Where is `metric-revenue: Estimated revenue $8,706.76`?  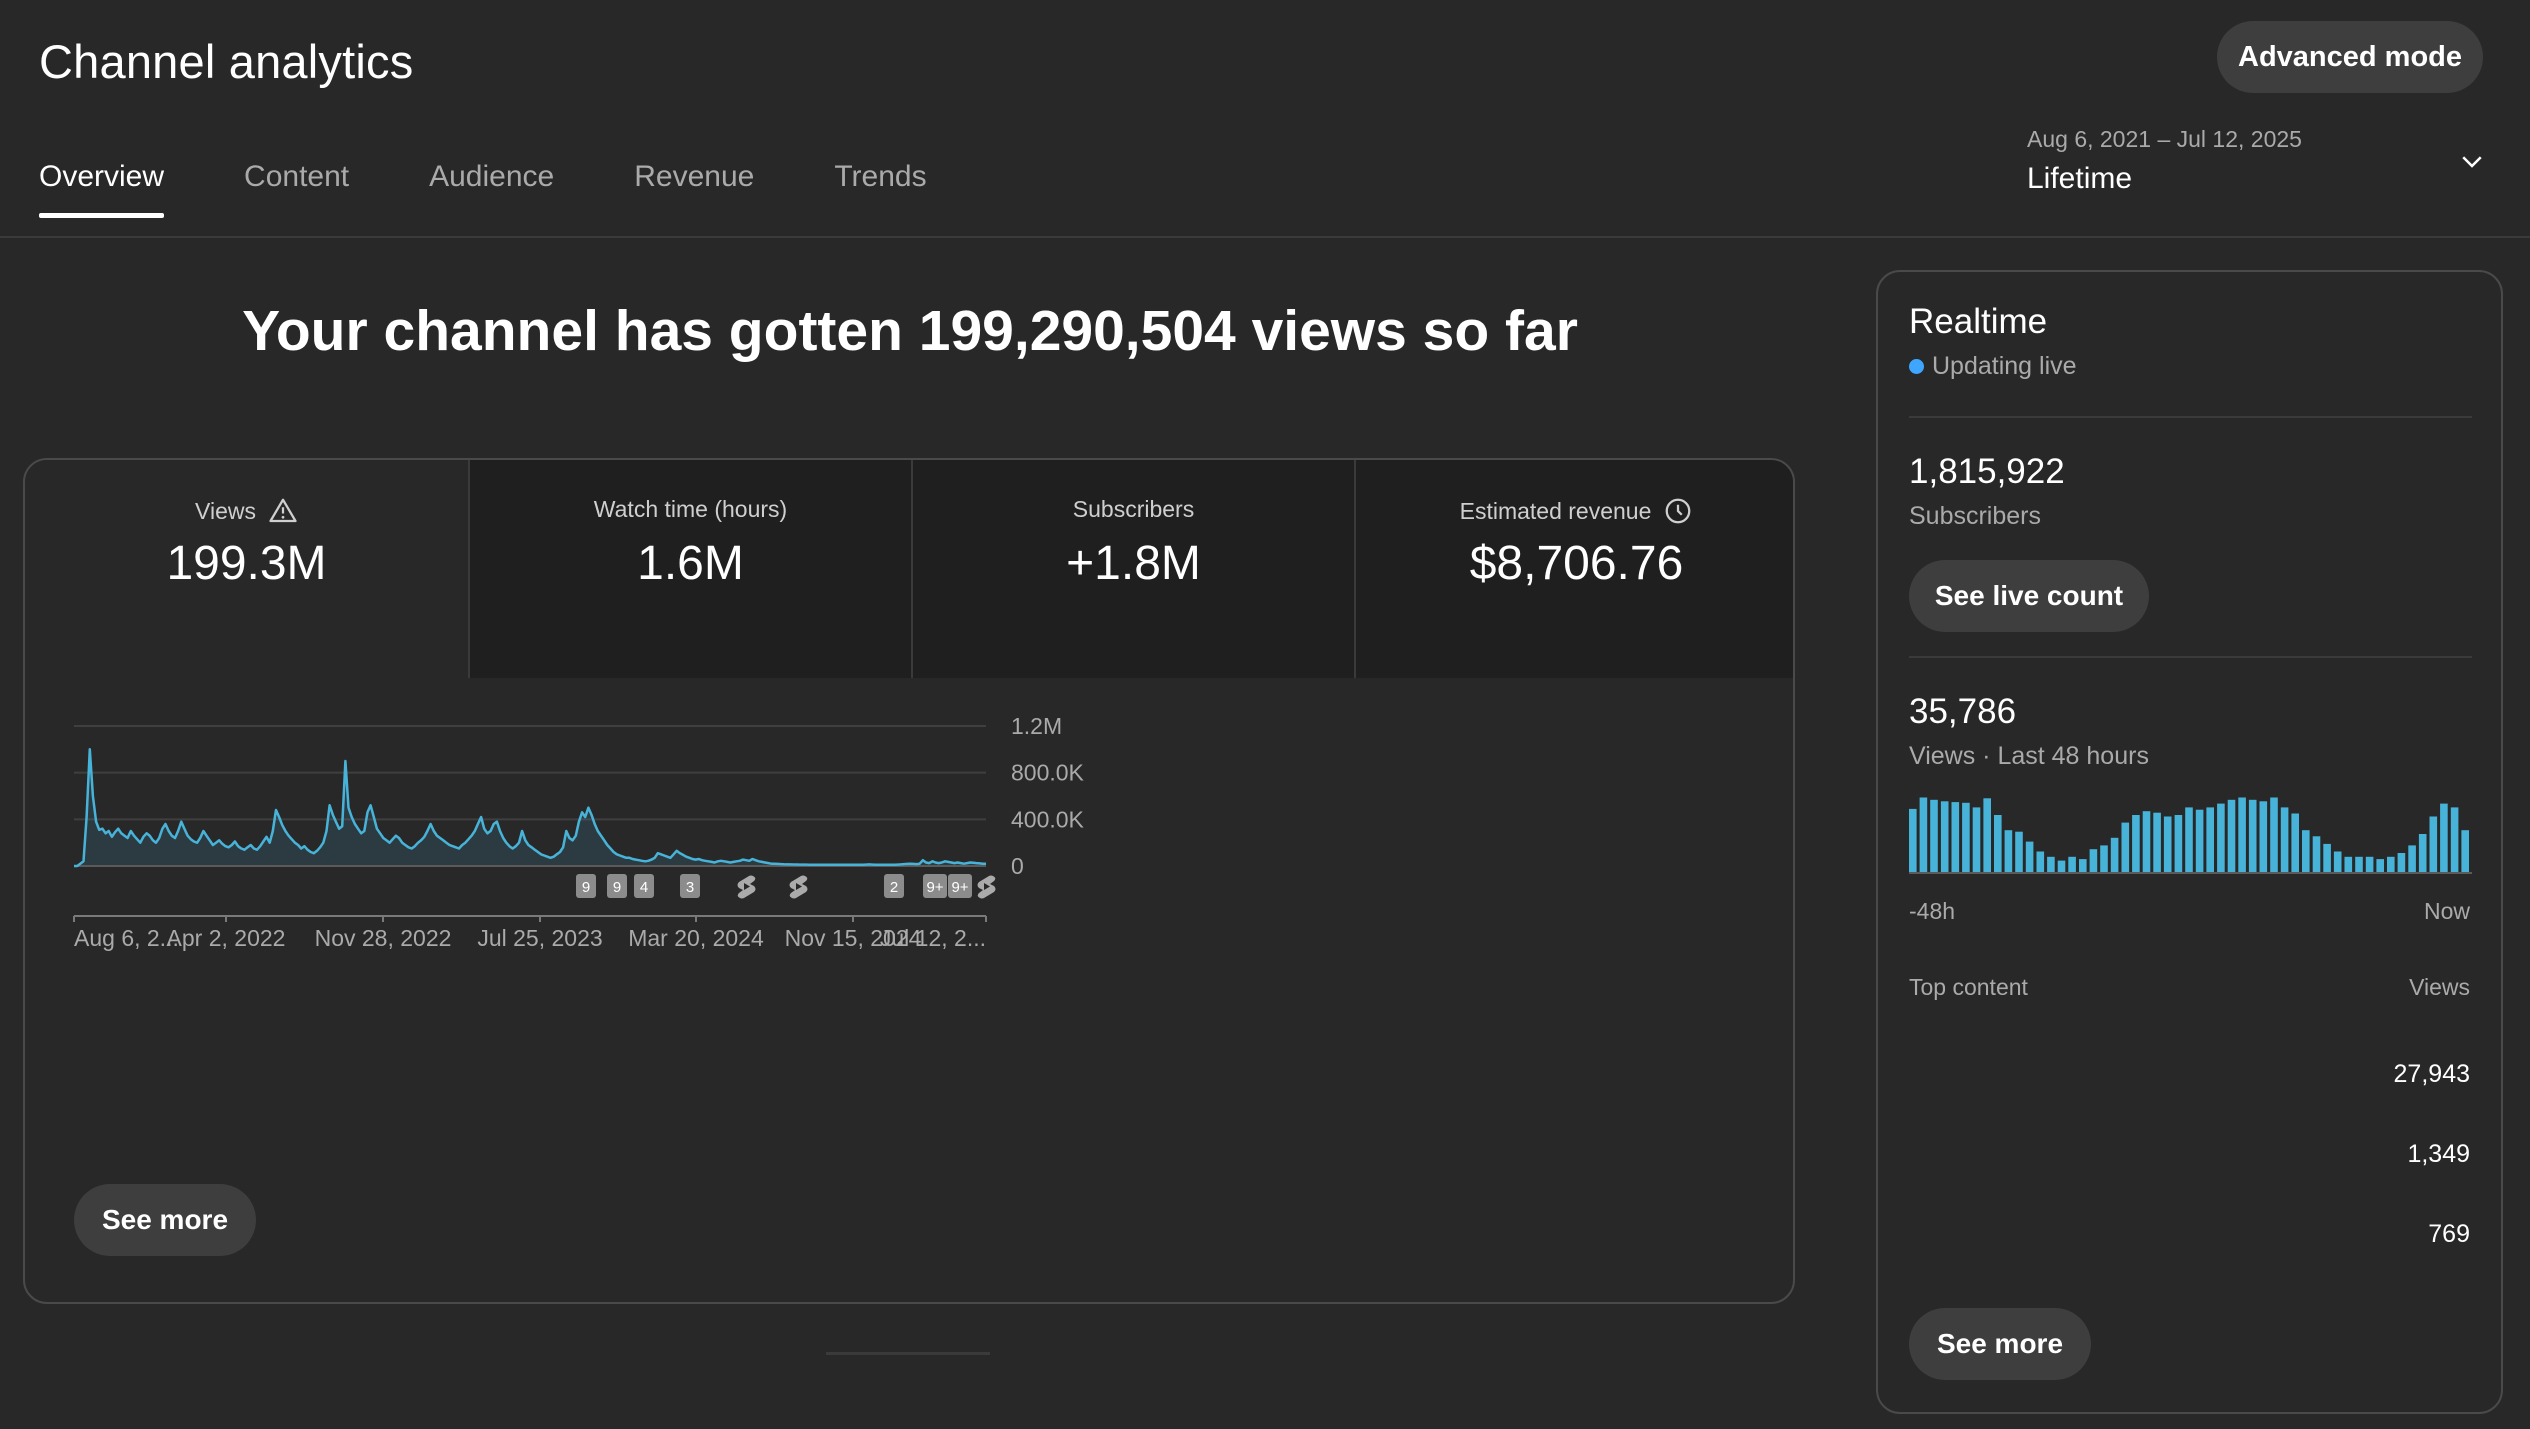
metric-revenue: Estimated revenue $8,706.76 is located at coordinates (1573, 569).